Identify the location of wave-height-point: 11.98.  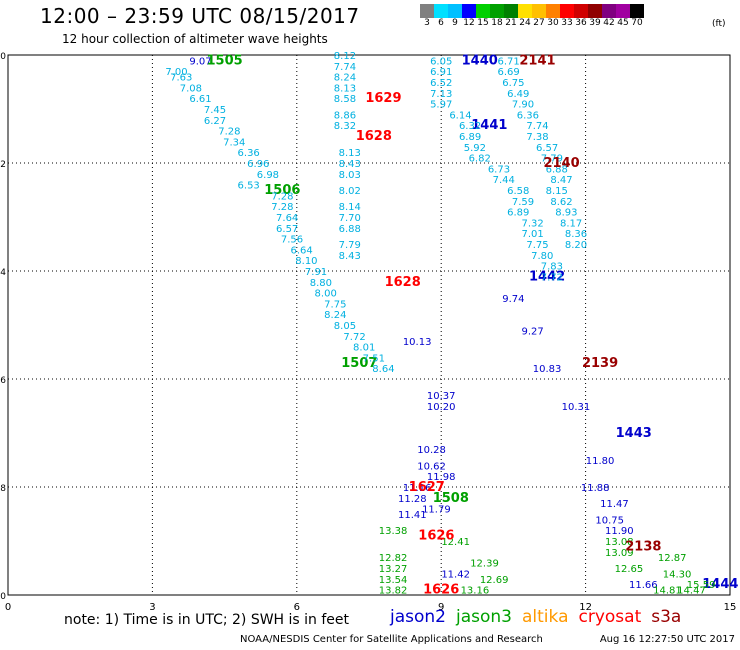
(441, 477).